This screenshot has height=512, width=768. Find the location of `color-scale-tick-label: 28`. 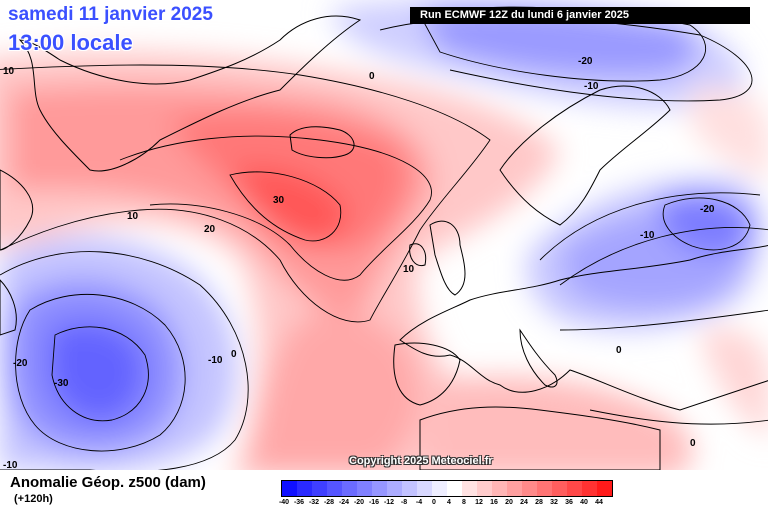

color-scale-tick-label: 28 is located at coordinates (539, 502).